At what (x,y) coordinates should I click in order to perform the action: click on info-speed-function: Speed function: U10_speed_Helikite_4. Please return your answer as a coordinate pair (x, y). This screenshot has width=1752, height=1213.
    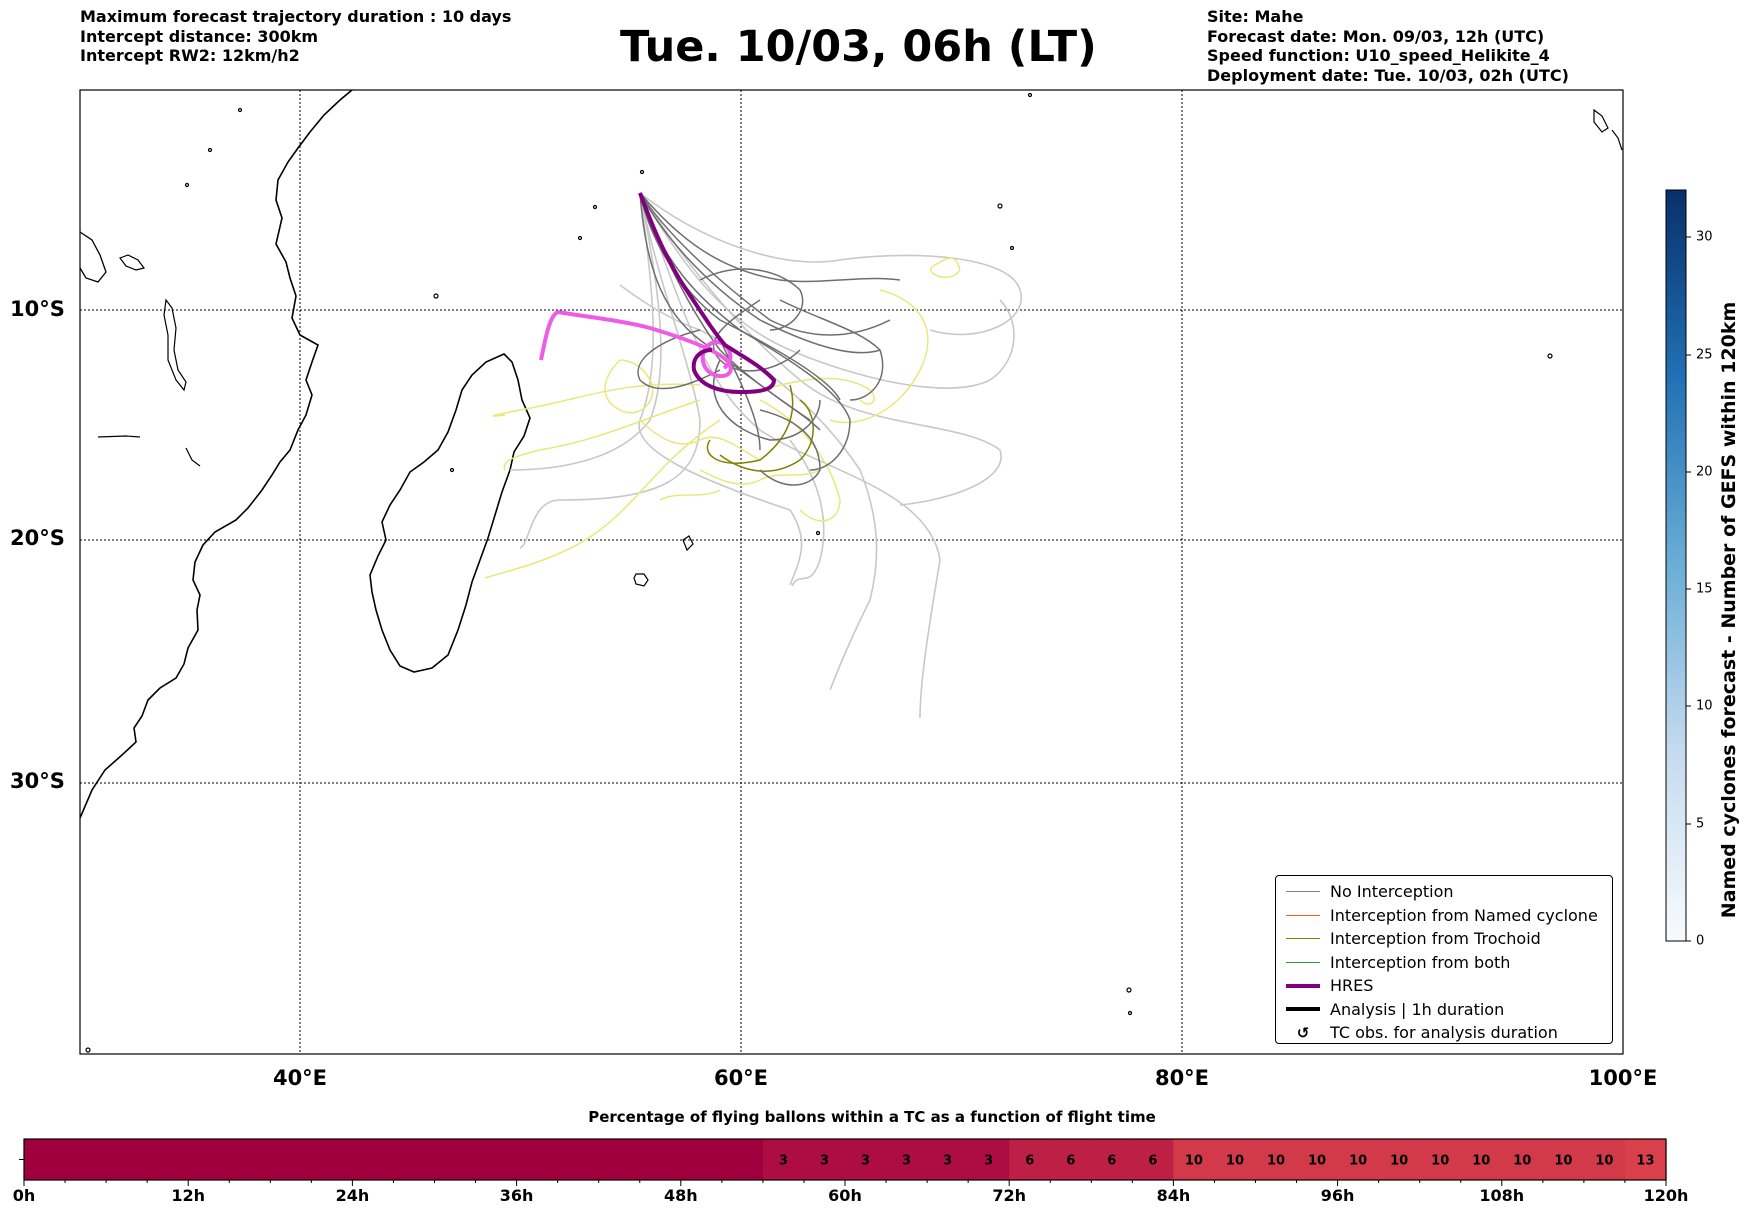
    Looking at the image, I should click on (1378, 55).